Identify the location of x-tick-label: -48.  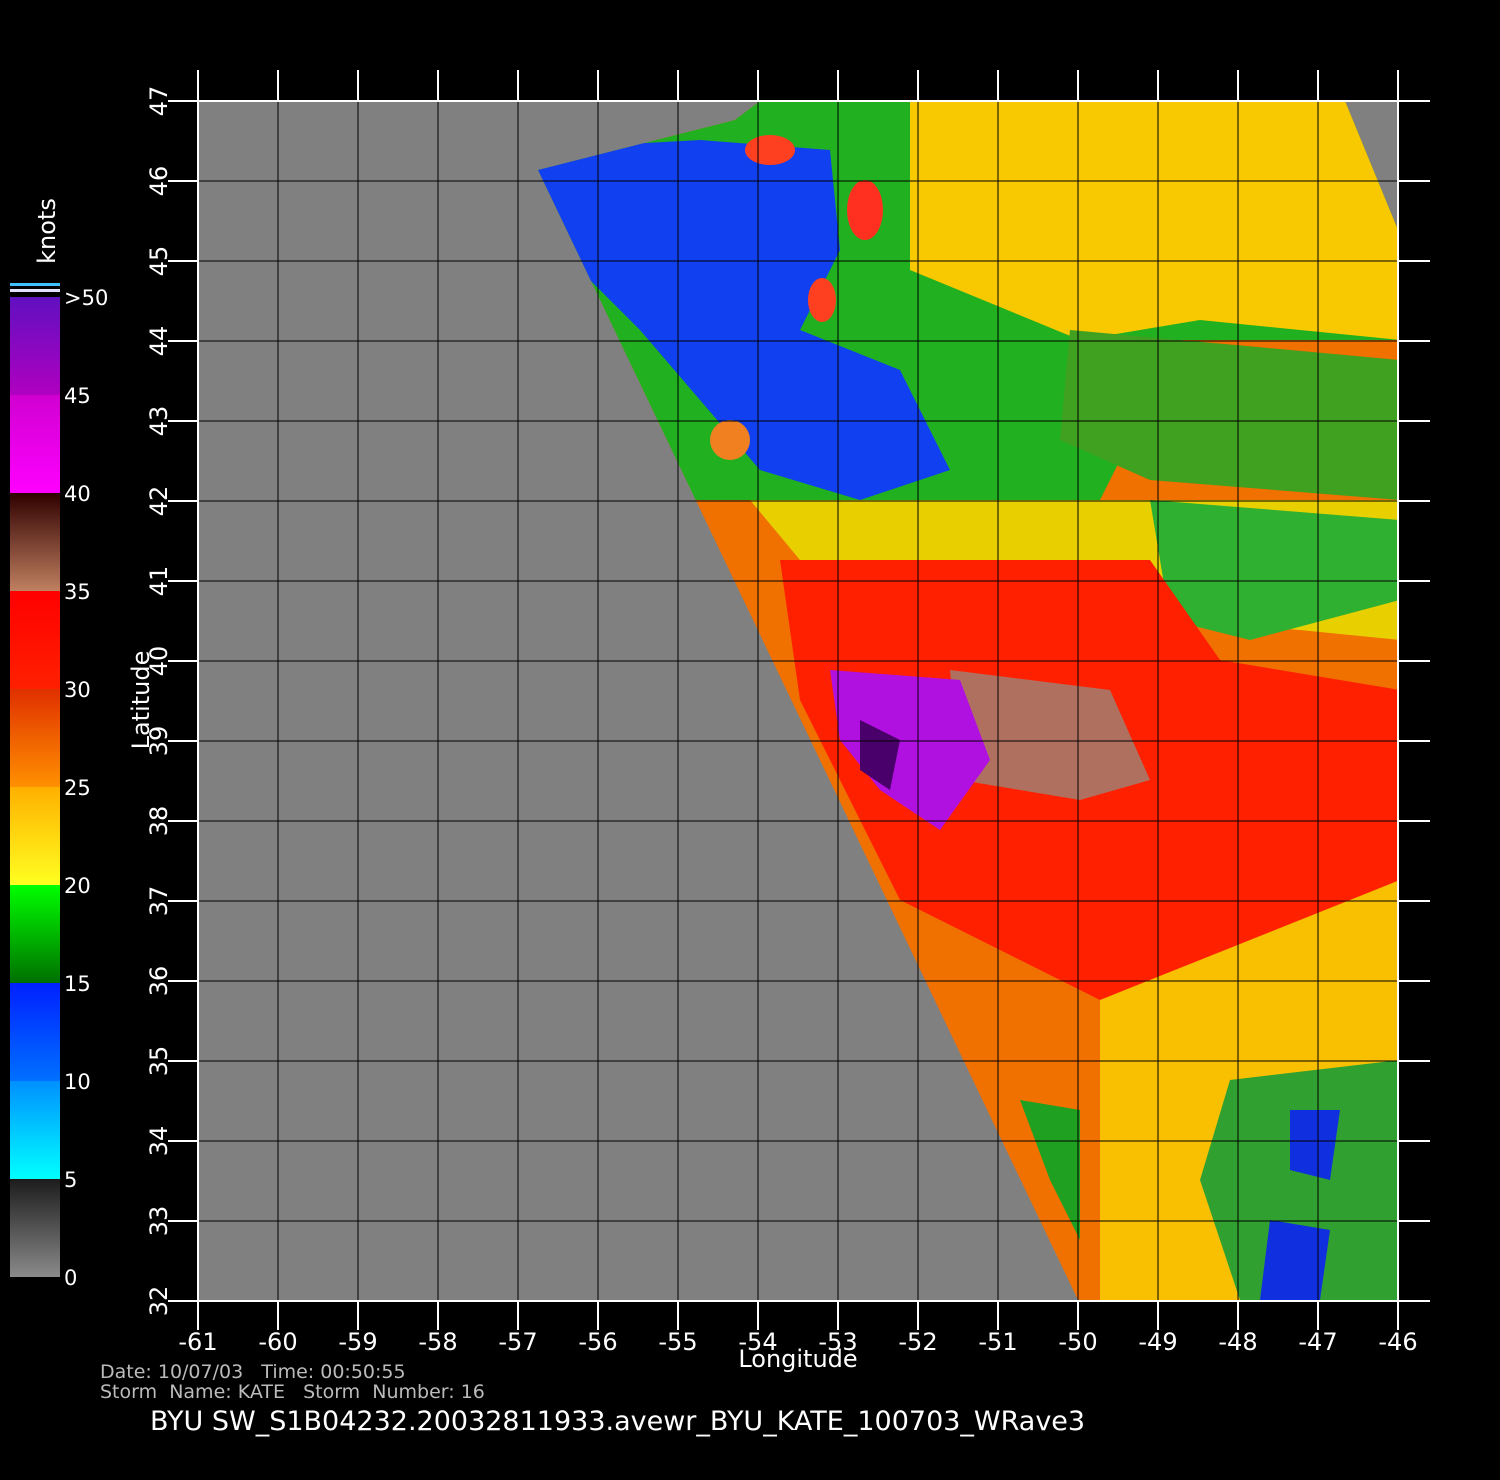
(1237, 1342).